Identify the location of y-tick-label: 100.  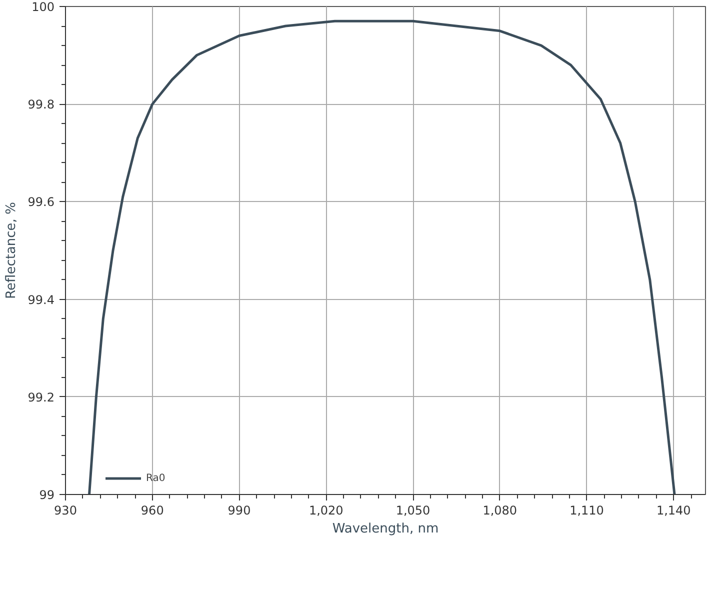
(43, 7).